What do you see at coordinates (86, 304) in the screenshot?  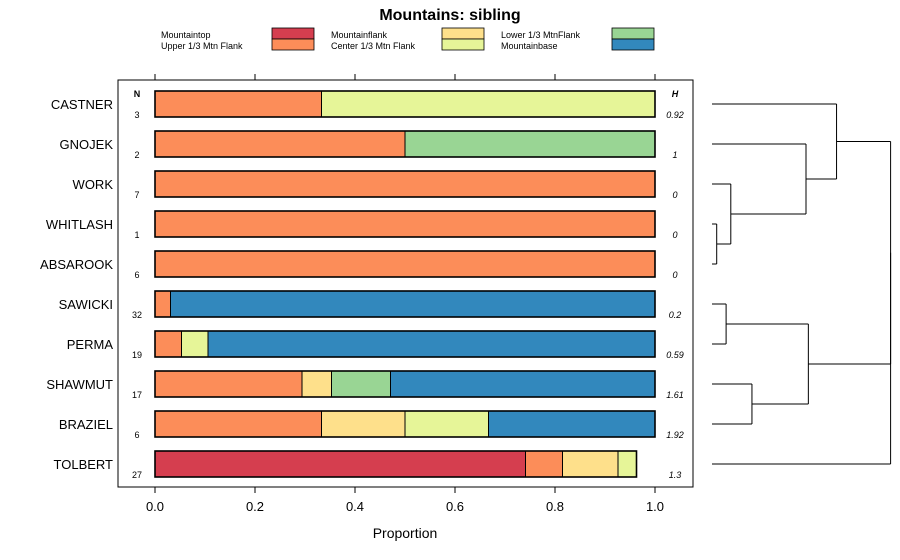 I see `category-label: SAWICKI` at bounding box center [86, 304].